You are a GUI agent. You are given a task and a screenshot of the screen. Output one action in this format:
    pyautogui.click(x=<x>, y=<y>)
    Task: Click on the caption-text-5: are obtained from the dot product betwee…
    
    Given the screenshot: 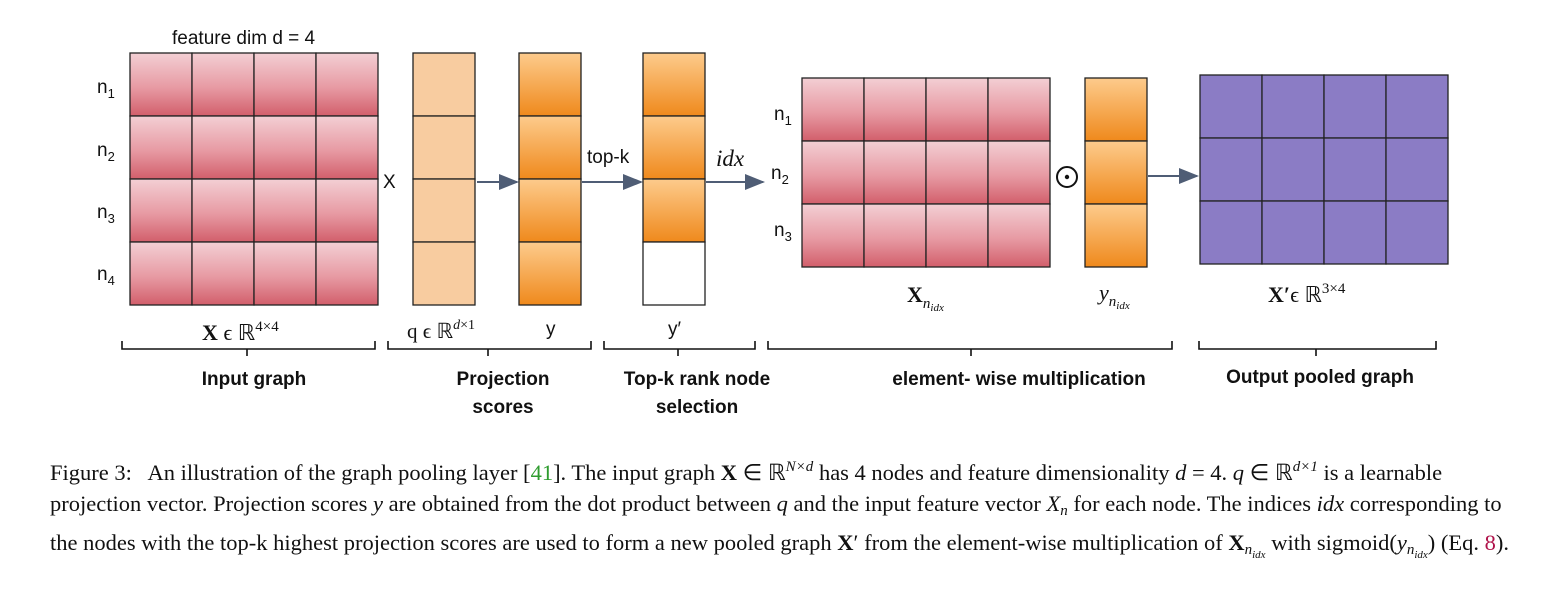 What is the action you would take?
    pyautogui.click(x=580, y=503)
    